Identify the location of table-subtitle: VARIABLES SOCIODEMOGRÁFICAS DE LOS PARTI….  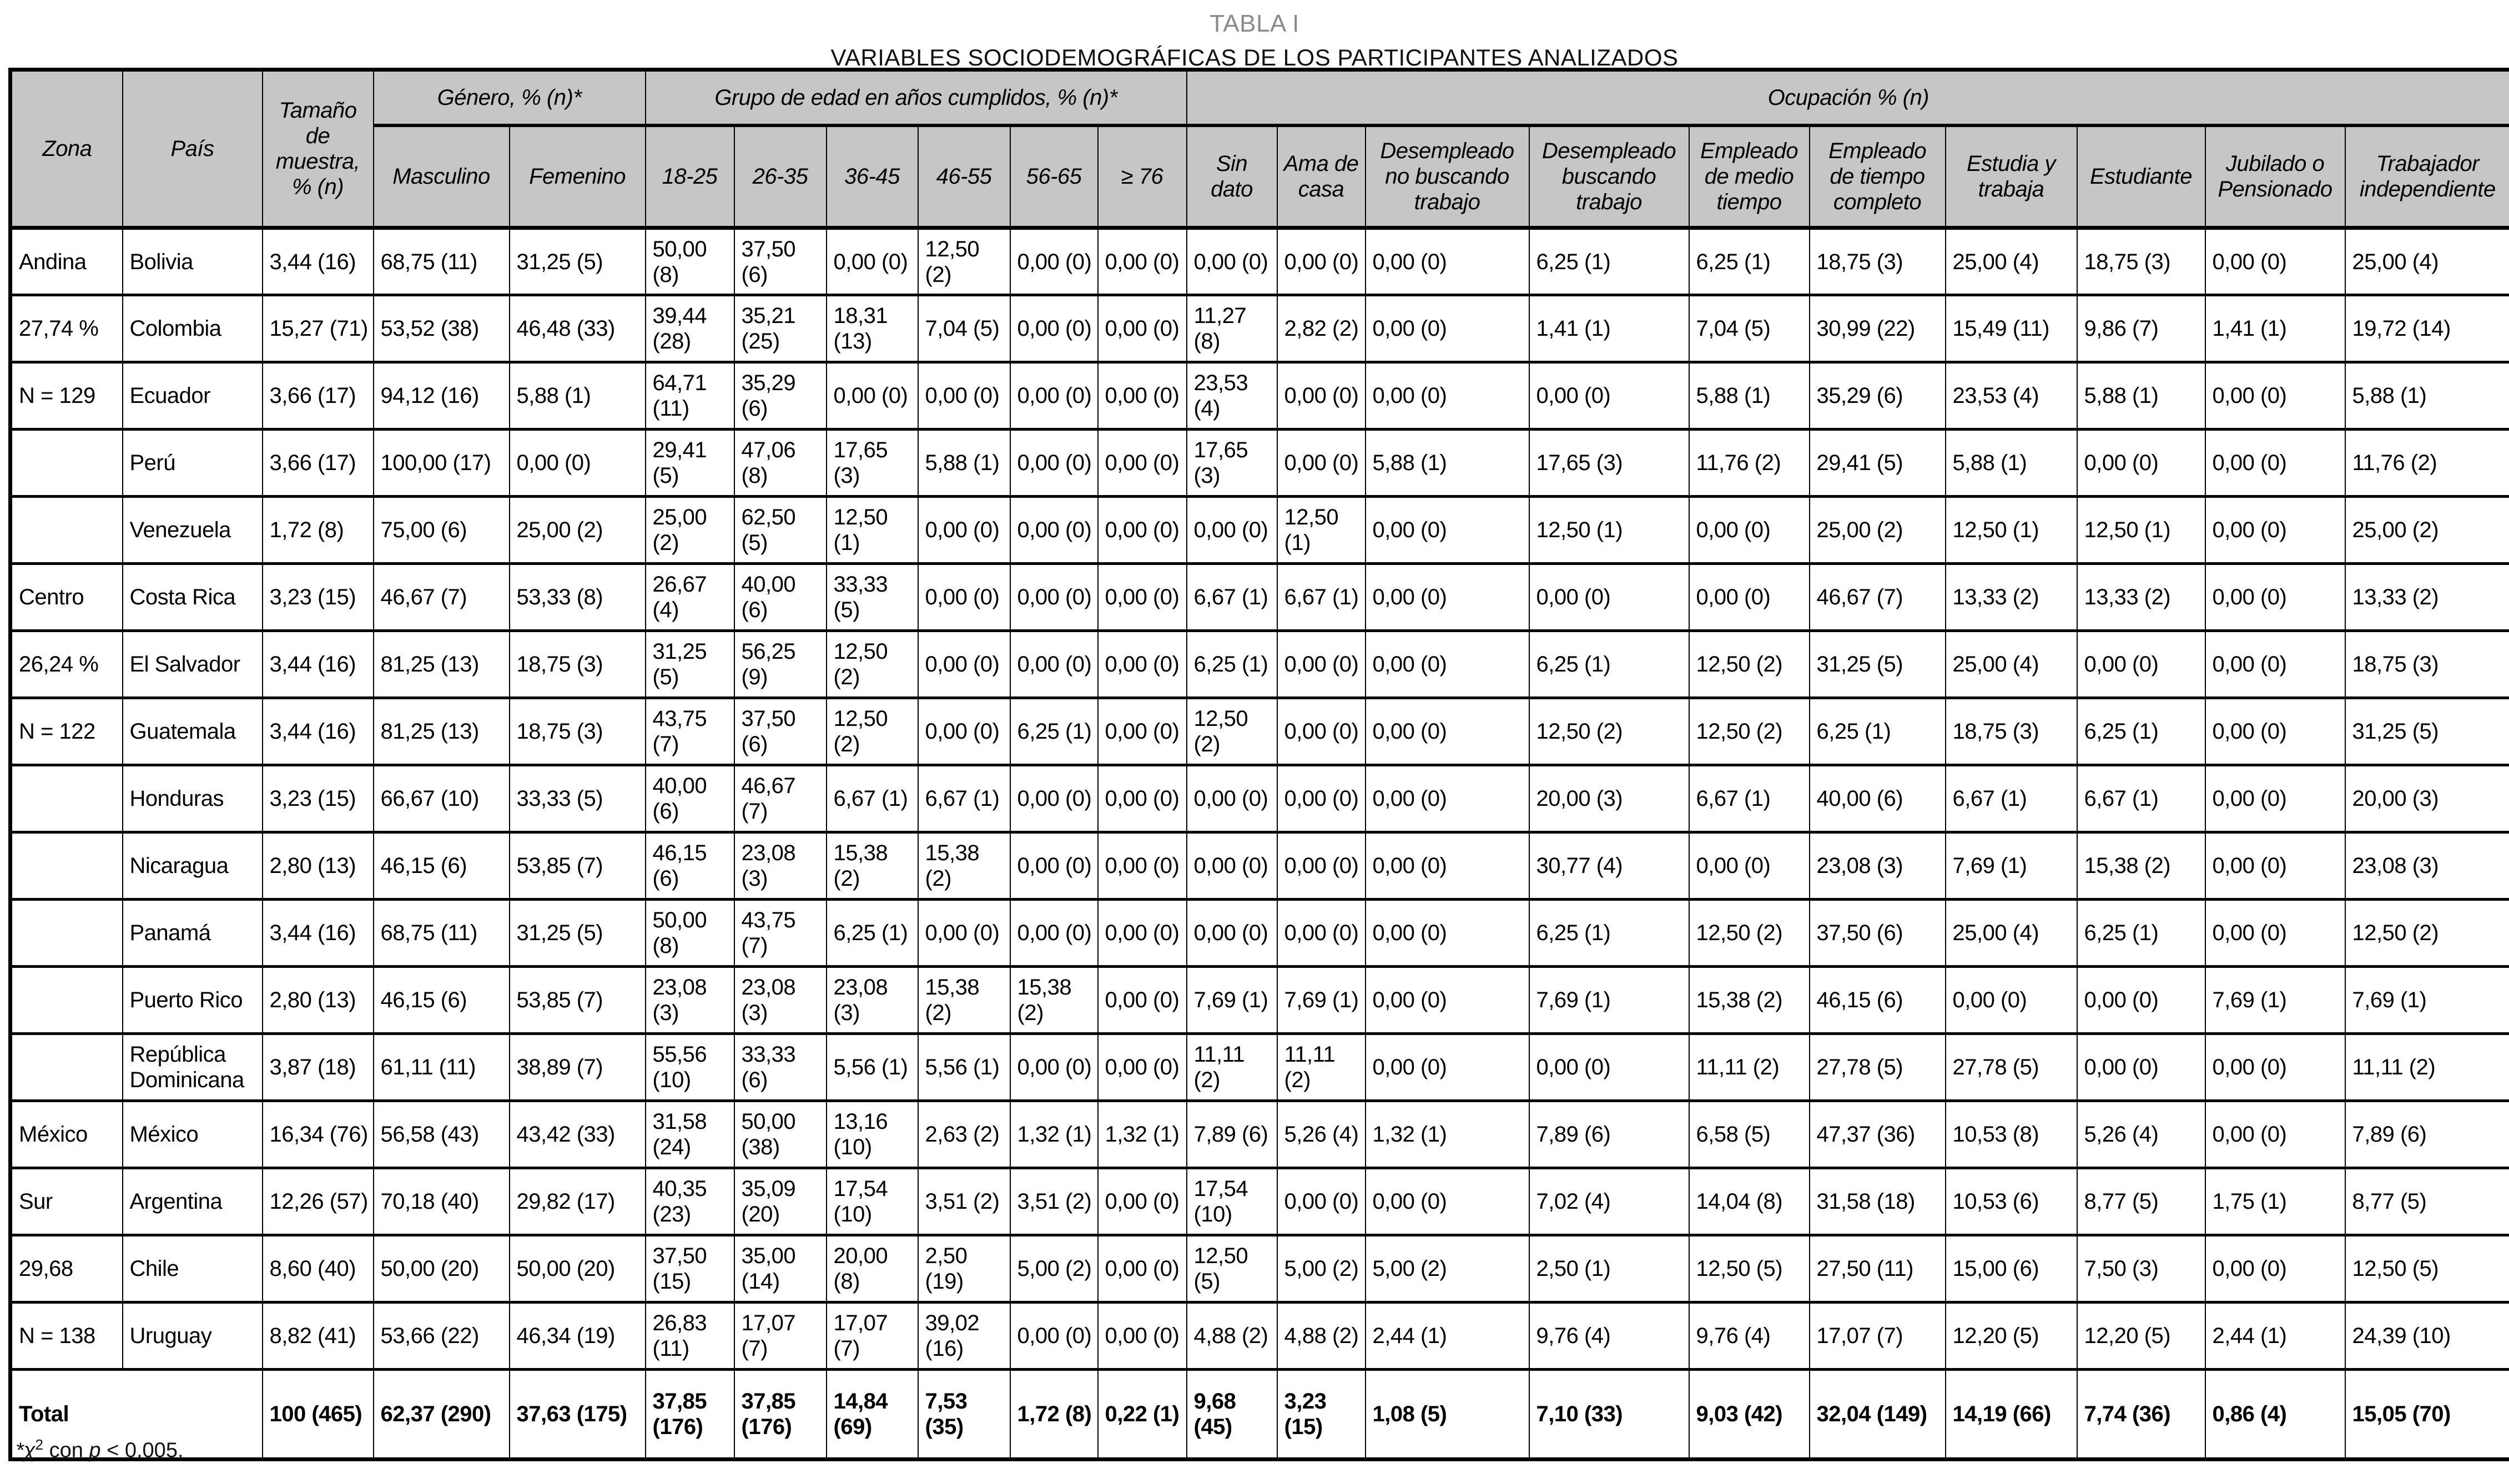
(1254, 57).